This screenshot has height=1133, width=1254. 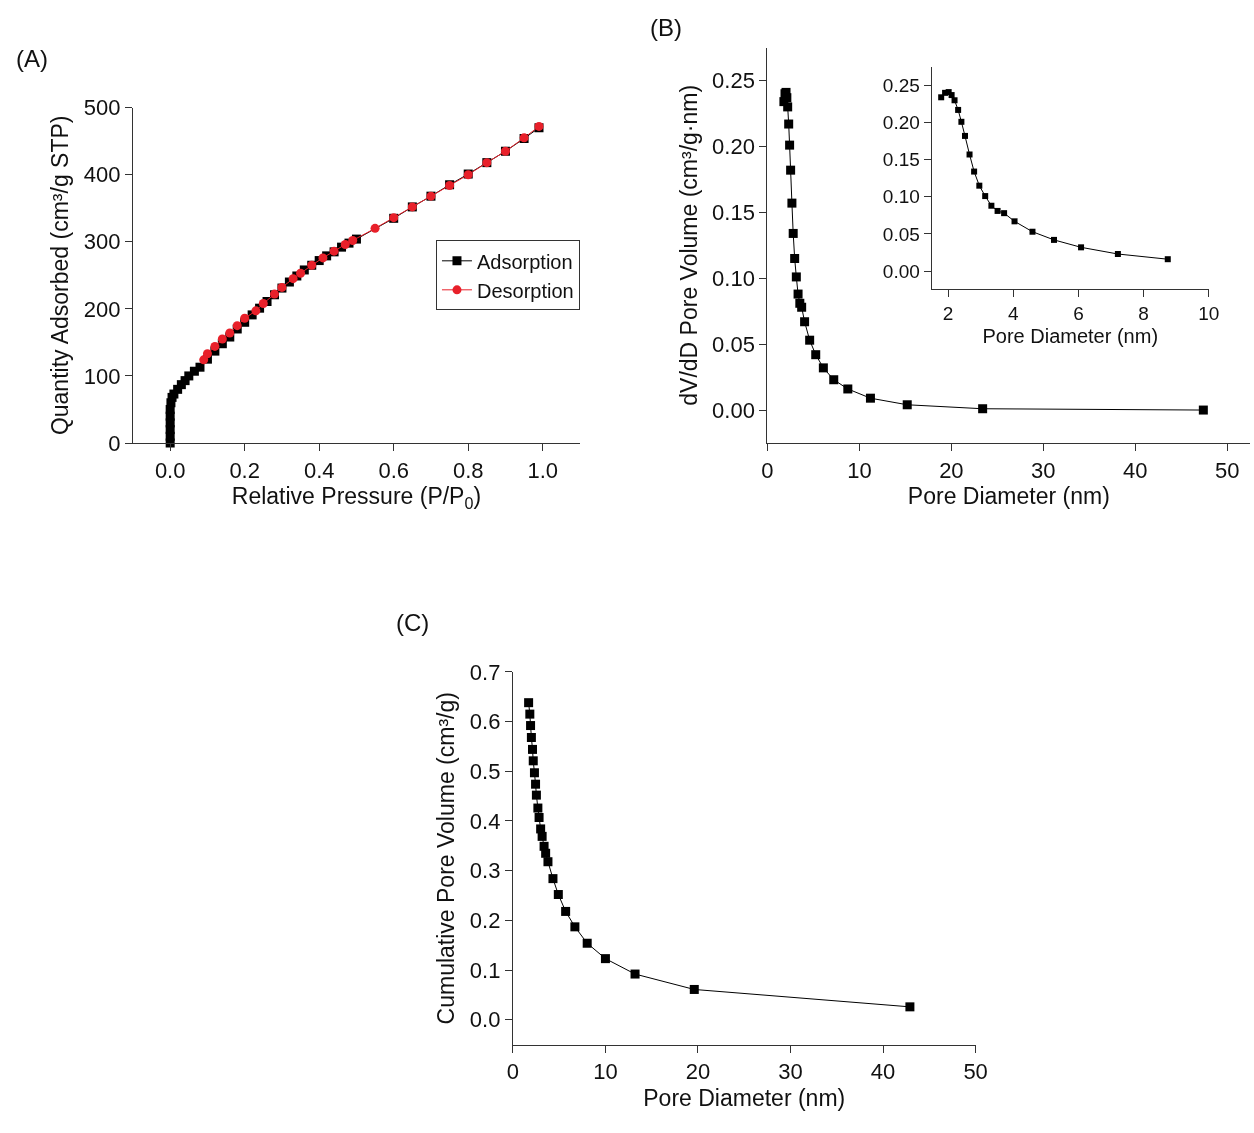 What do you see at coordinates (901, 271) in the screenshot?
I see `y-tick-label: 0.00` at bounding box center [901, 271].